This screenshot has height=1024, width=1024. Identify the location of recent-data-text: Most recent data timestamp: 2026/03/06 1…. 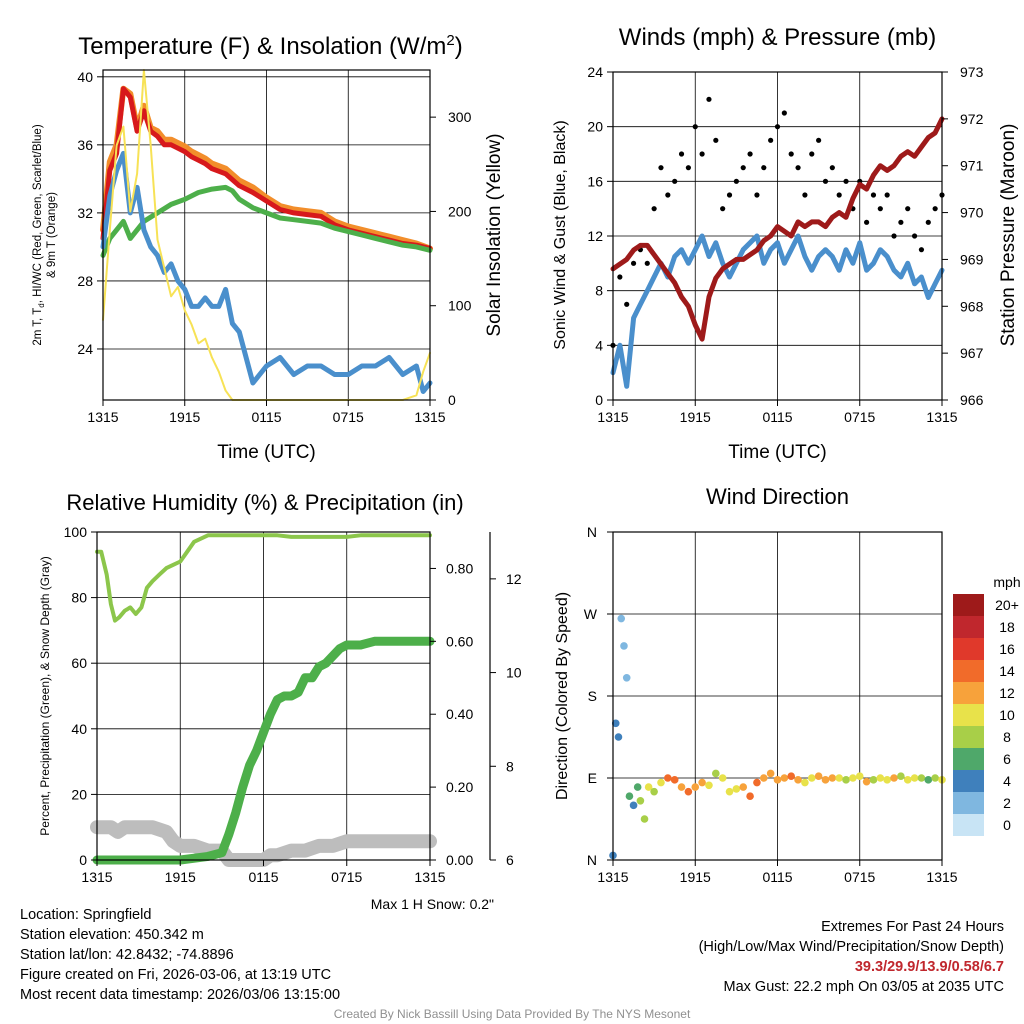
(180, 995).